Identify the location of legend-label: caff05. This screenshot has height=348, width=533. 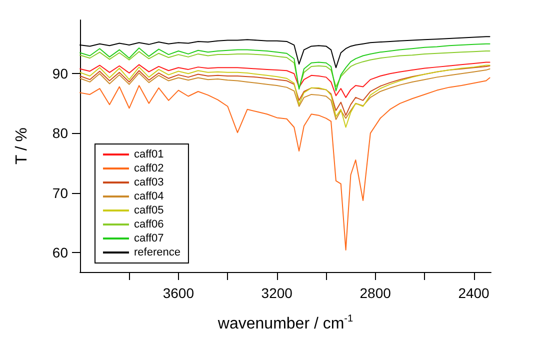
(149, 210).